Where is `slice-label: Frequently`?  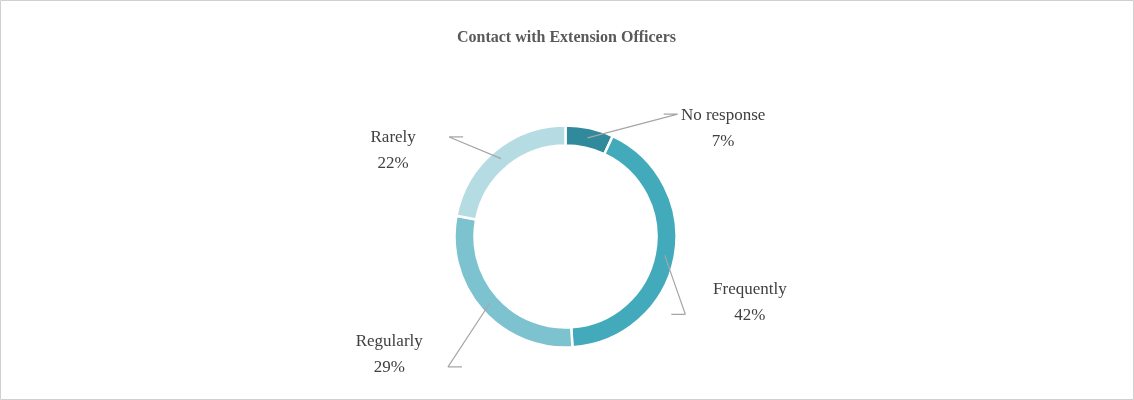
slice-label: Frequently is located at coordinates (750, 288).